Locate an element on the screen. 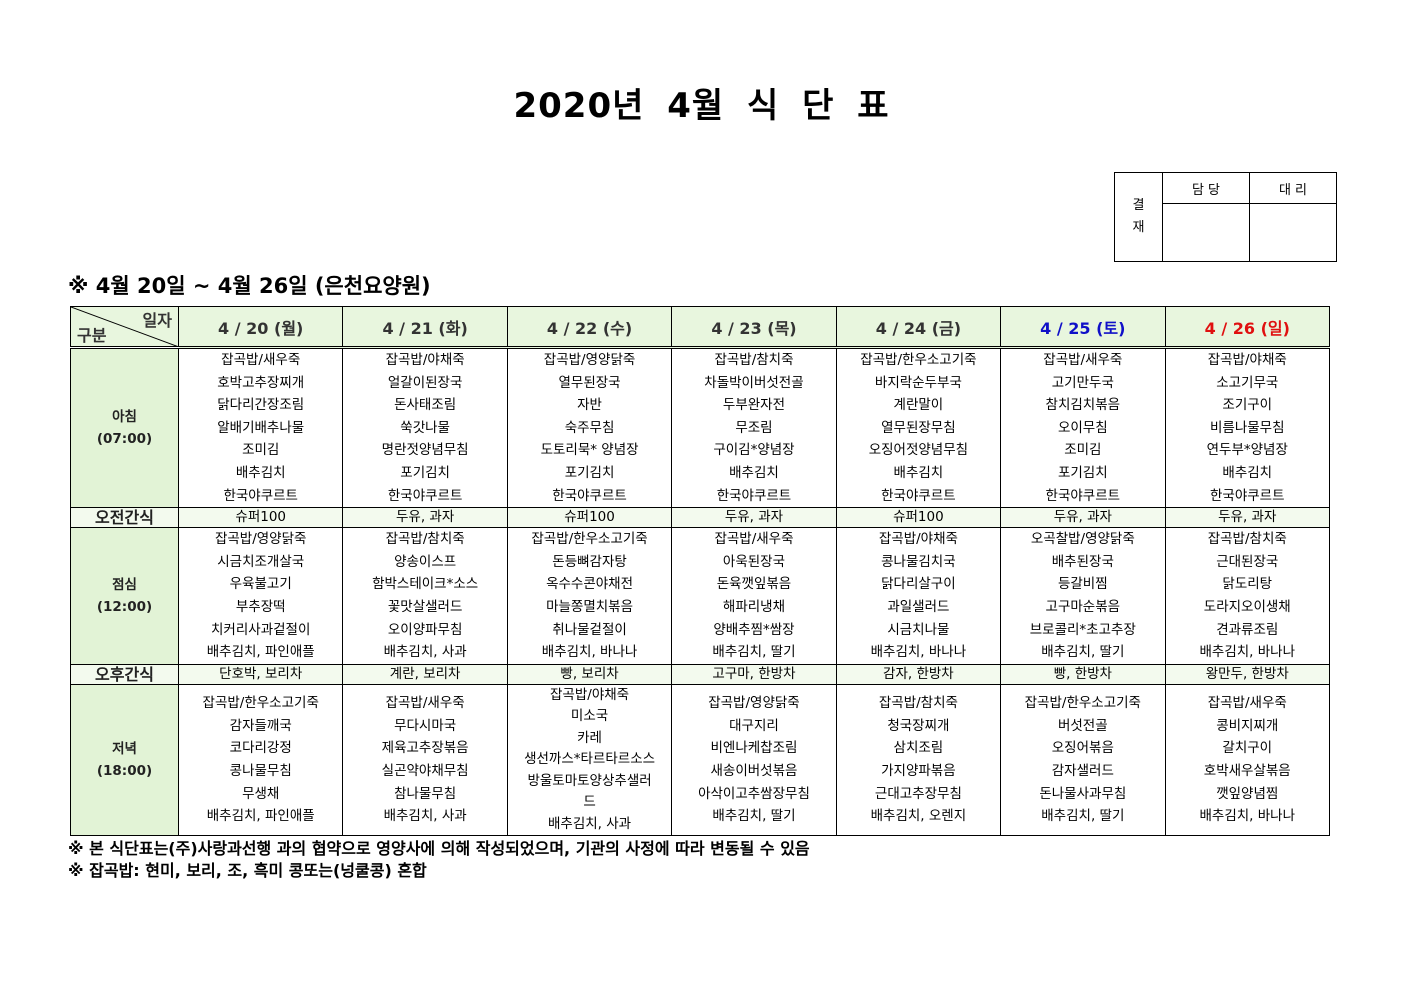 The image size is (1403, 992). menu-item: 방울토마토양상추샐러 is located at coordinates (589, 780).